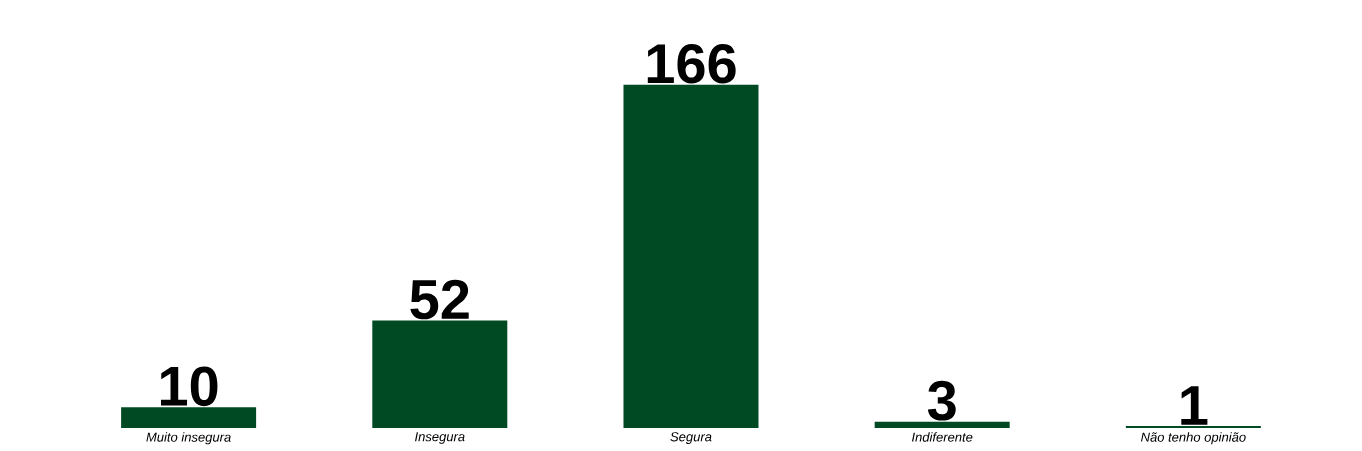  What do you see at coordinates (1193, 438) in the screenshot?
I see `x-tick-label: Não tenho opinião` at bounding box center [1193, 438].